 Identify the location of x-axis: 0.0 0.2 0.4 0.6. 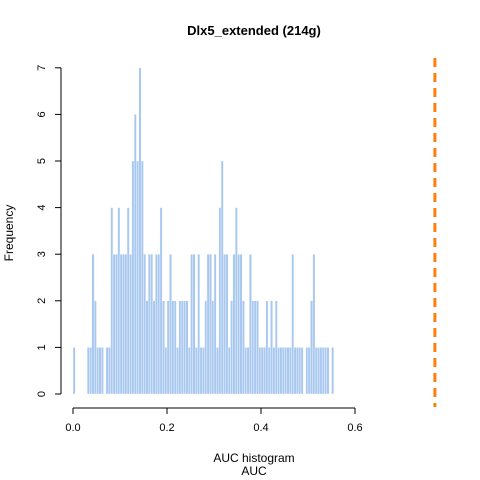
(214, 420).